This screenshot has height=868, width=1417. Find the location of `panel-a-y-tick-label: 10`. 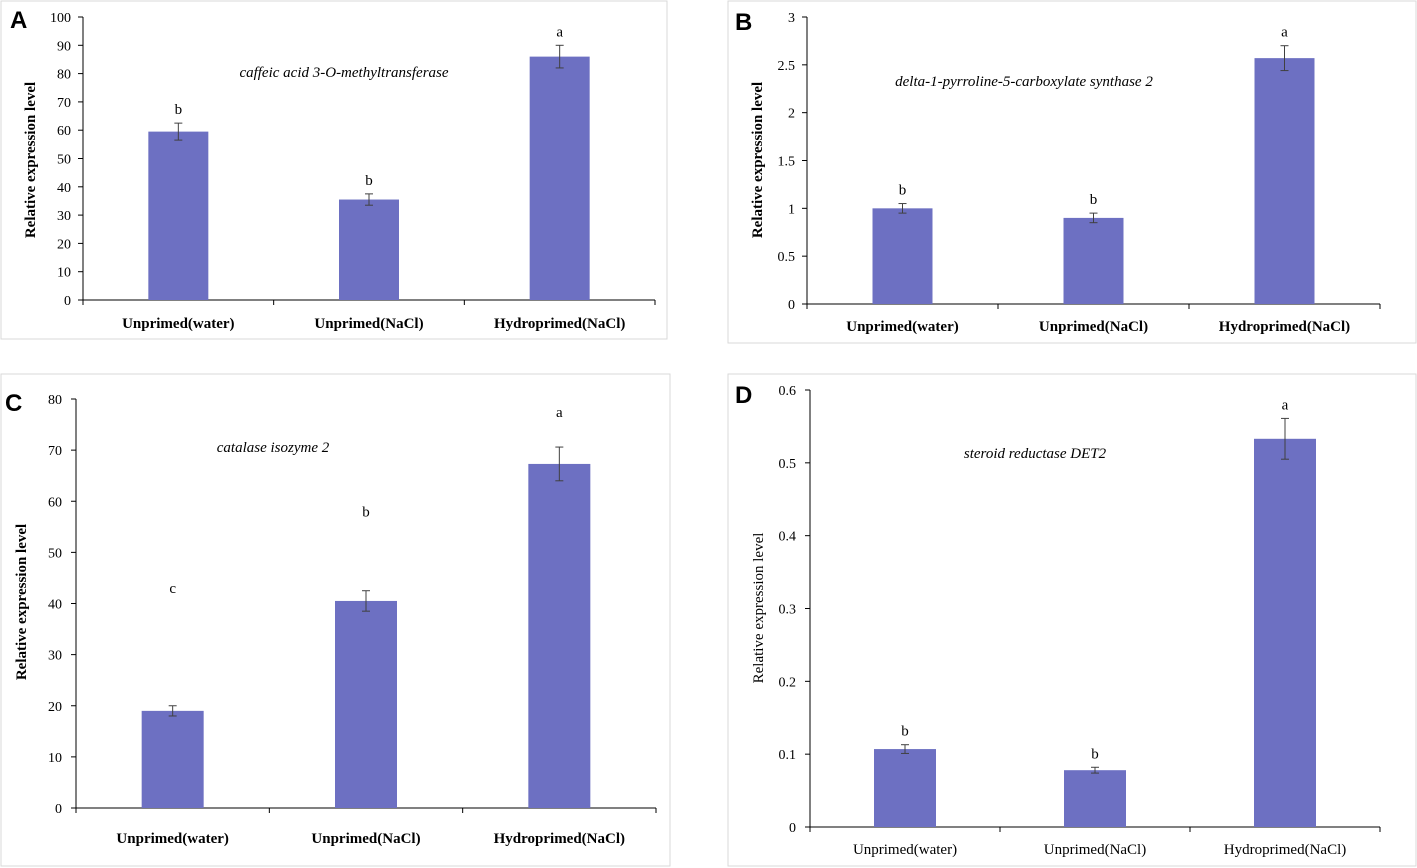

panel-a-y-tick-label: 10 is located at coordinates (64, 273).